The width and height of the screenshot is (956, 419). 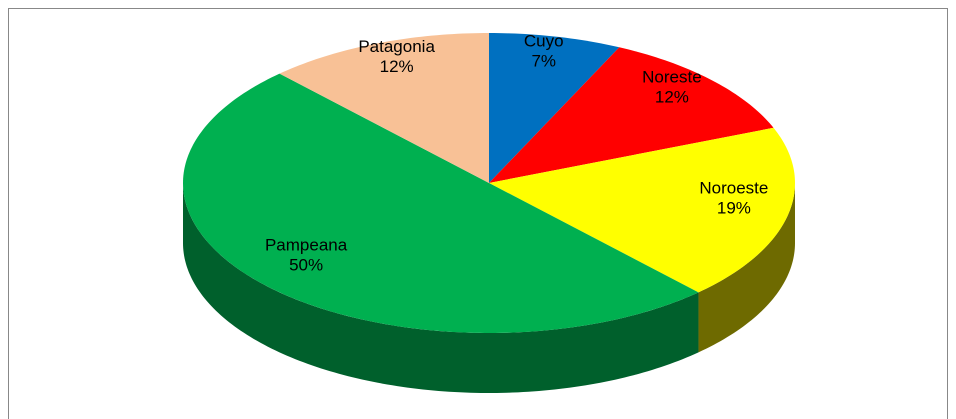 I want to click on slice-label: Noroeste, so click(x=733, y=187).